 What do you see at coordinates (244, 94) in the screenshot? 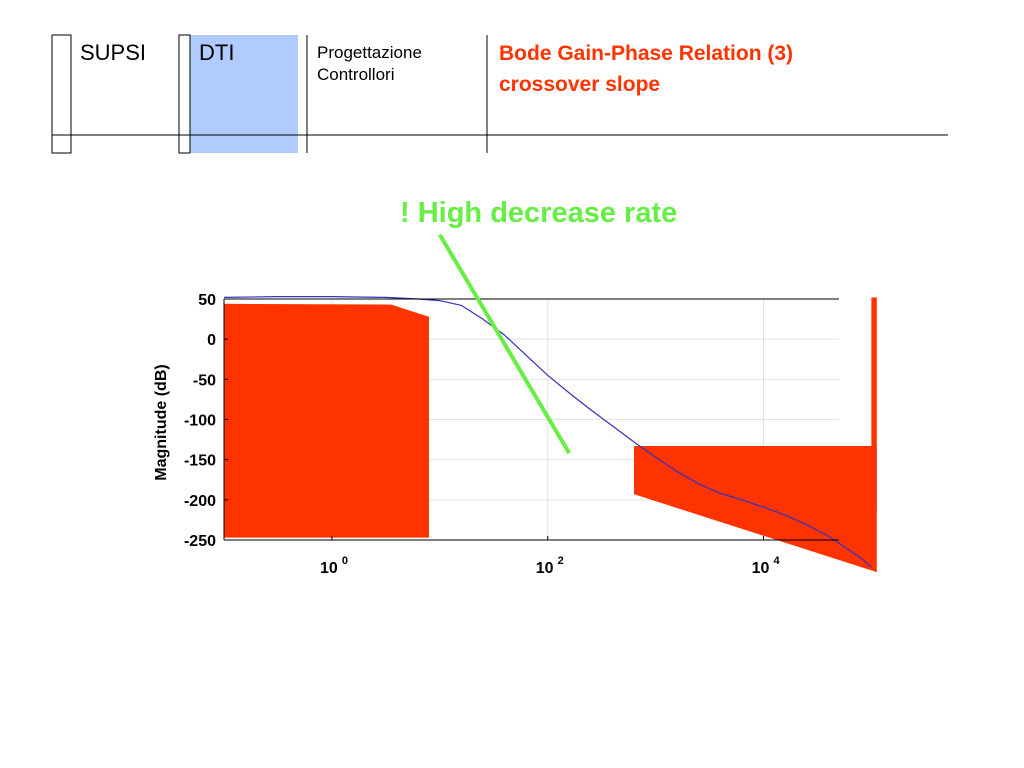
I see `dti-highlight` at bounding box center [244, 94].